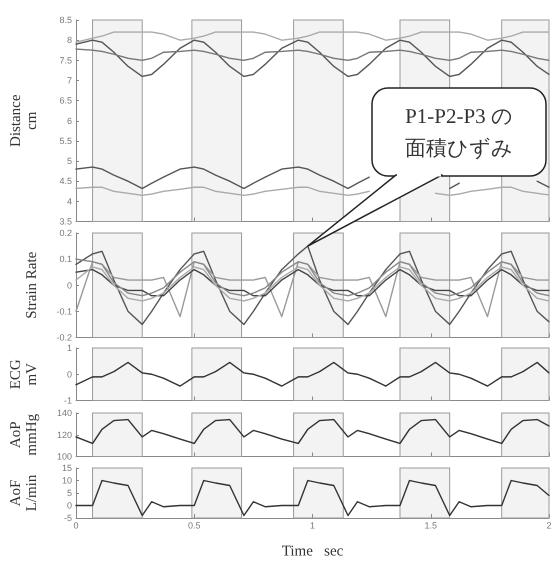  What do you see at coordinates (313, 552) in the screenshot?
I see `x-axis-title: Time sec` at bounding box center [313, 552].